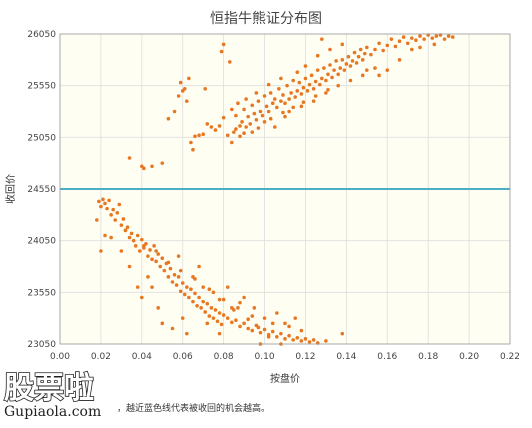 This screenshot has width=532, height=428. I want to click on watermark-logo: 股票啦 Gupiaola.com, so click(52, 395).